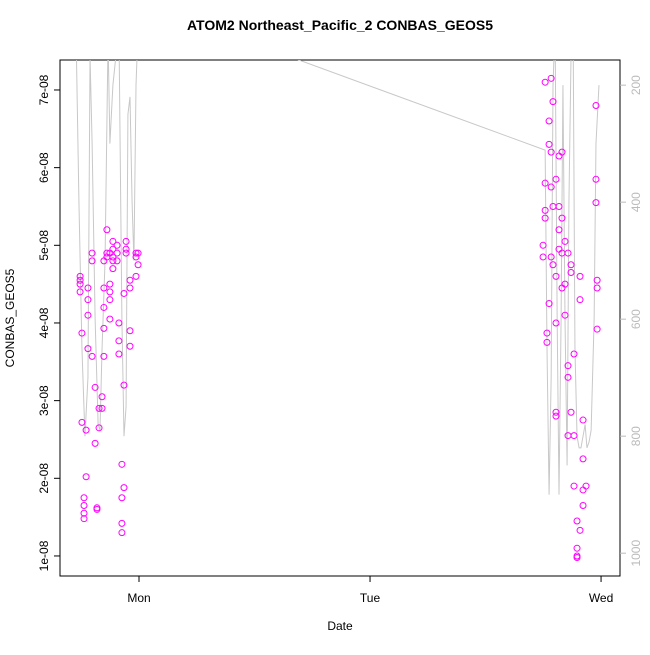  Describe the element at coordinates (636, 436) in the screenshot. I see `y2-tick-label: 800` at that location.